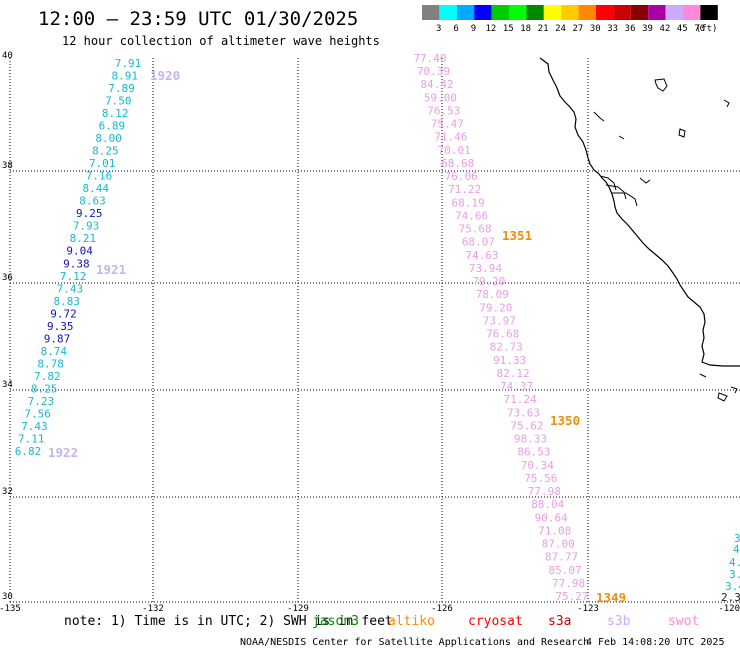  What do you see at coordinates (478, 242) in the screenshot?
I see `wave-height-label: 68.07` at bounding box center [478, 242].